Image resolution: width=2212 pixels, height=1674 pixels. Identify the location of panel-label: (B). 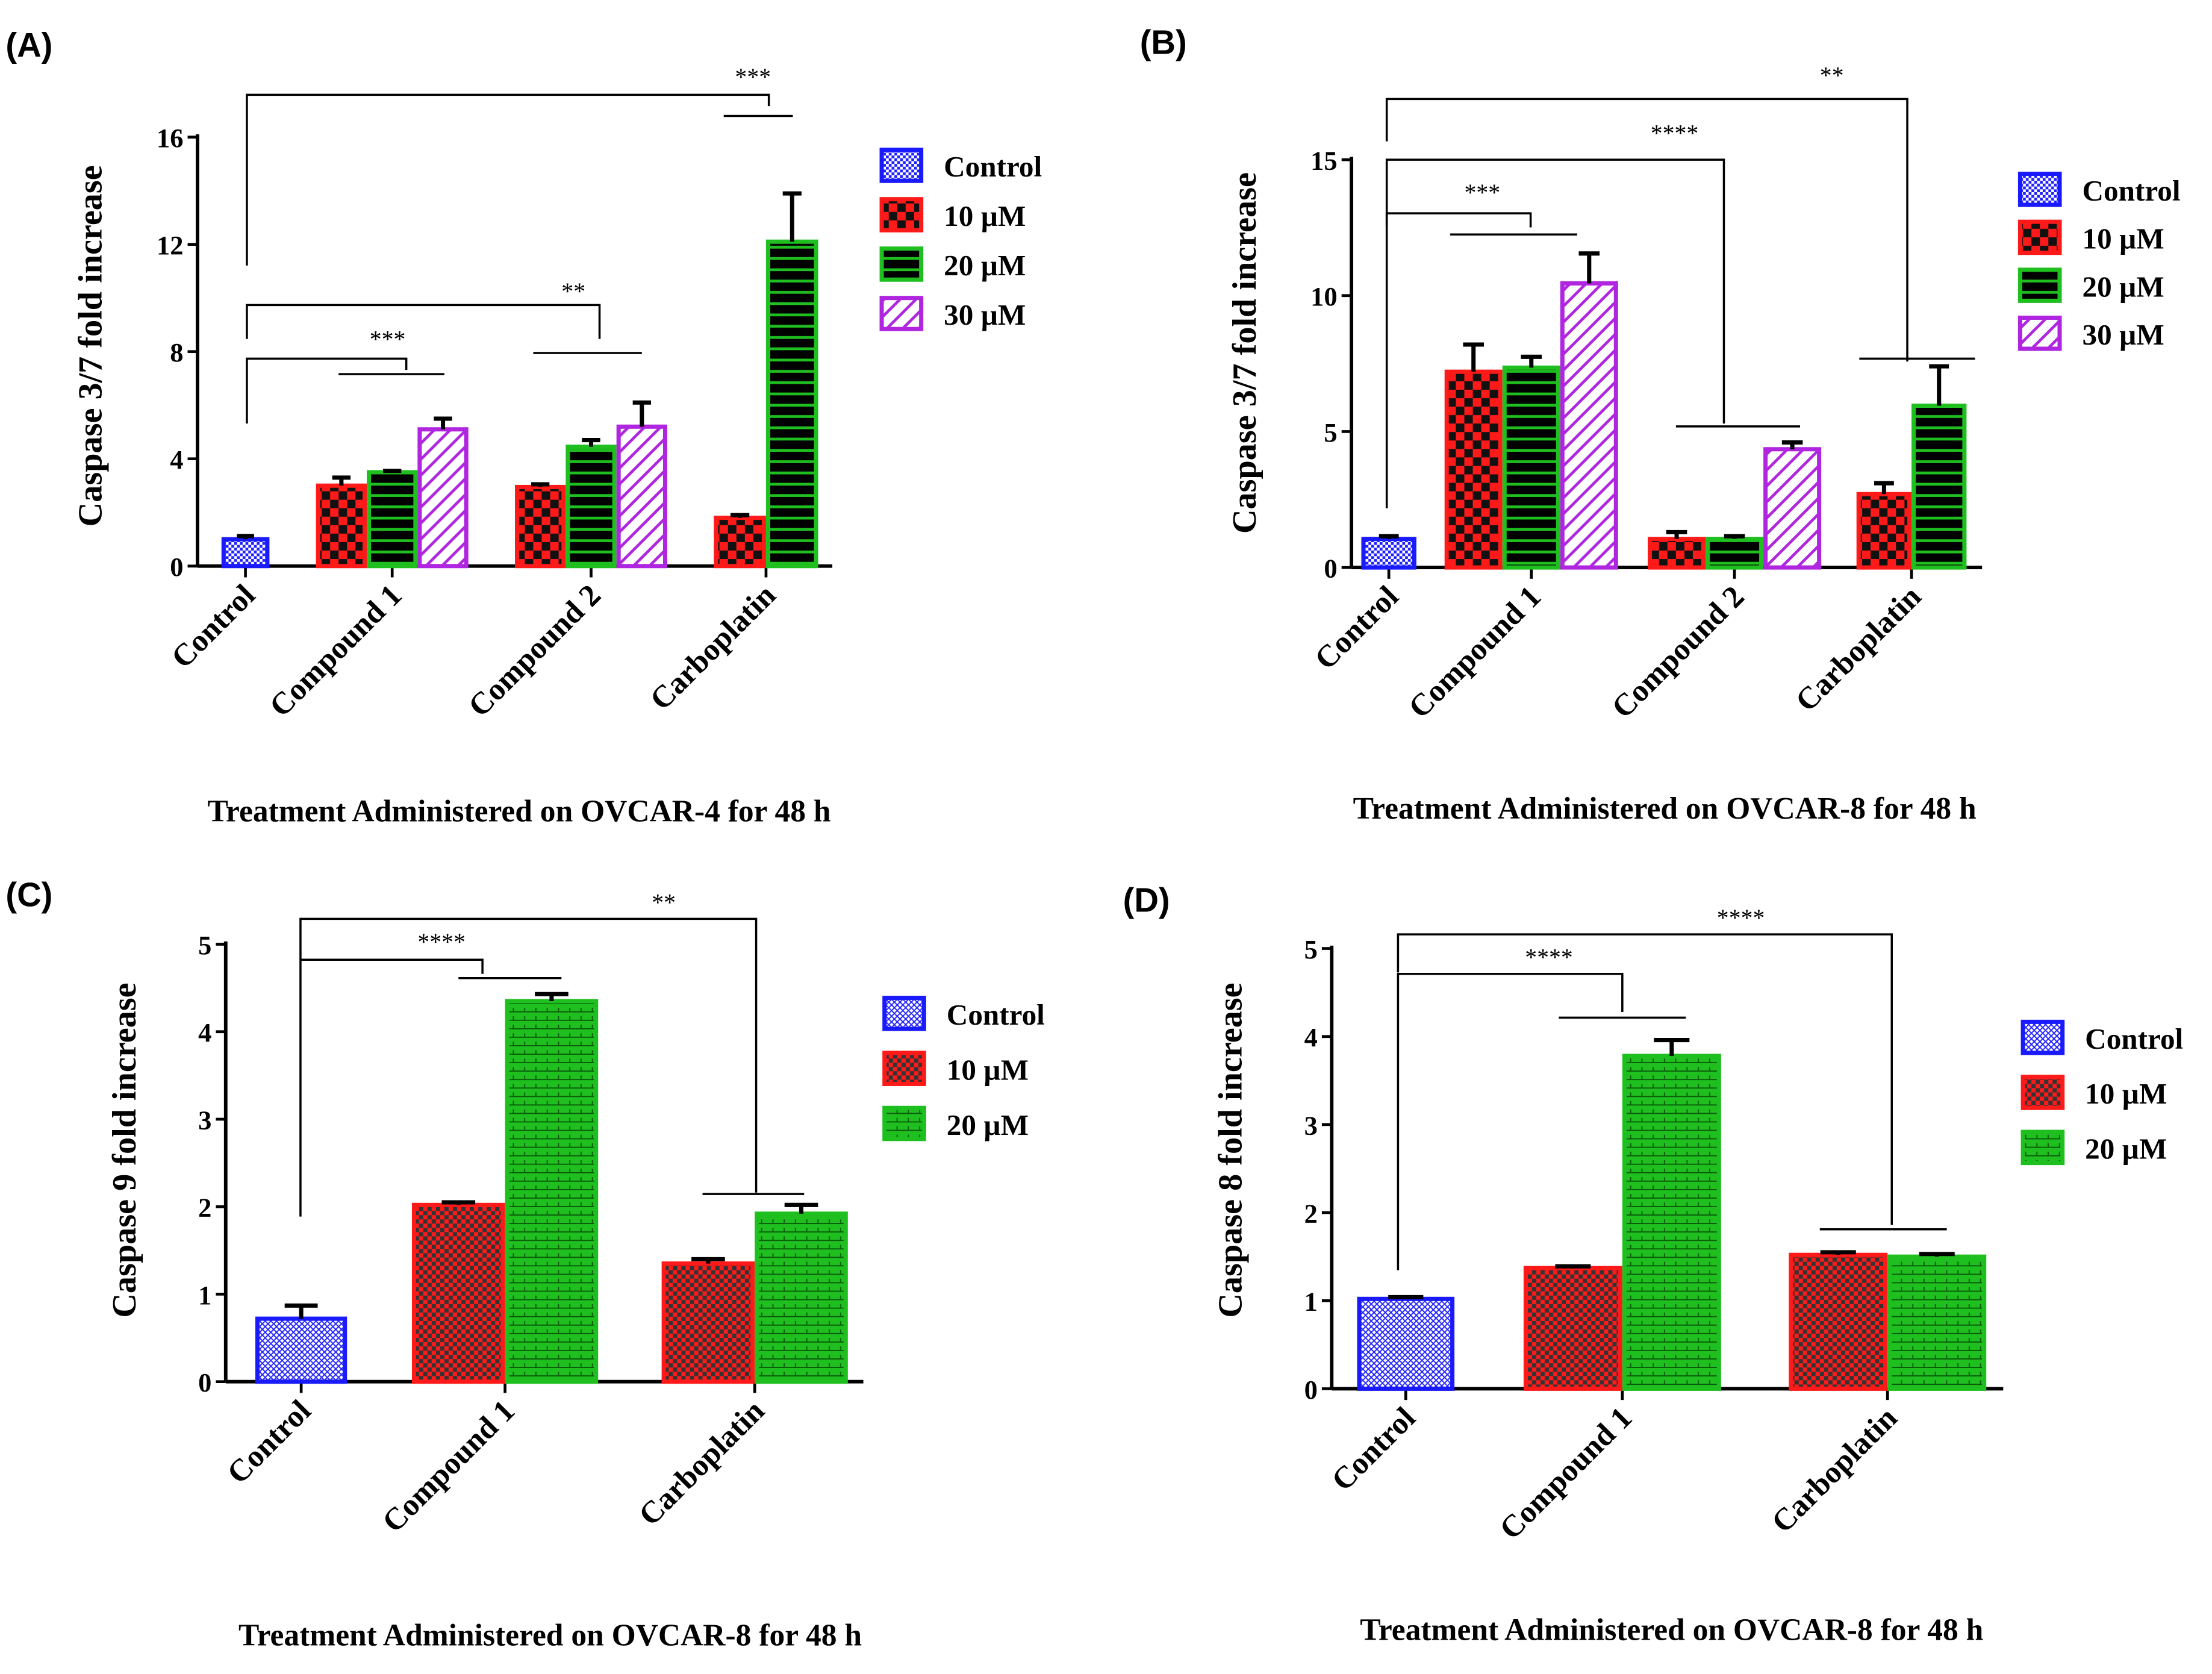
(1163, 42).